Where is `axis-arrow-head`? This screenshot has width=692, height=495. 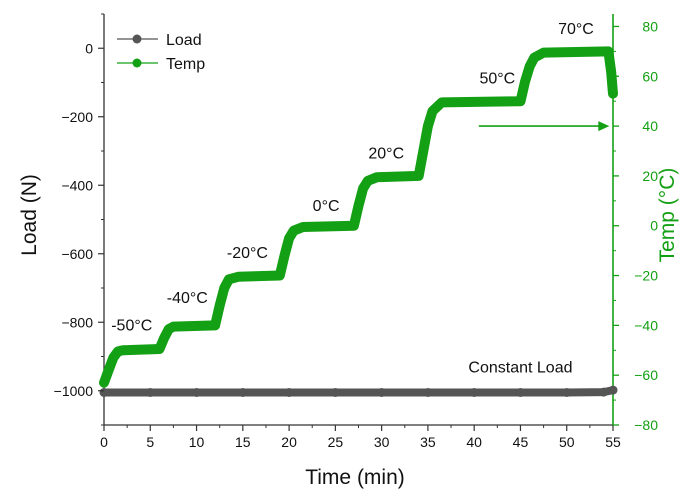
axis-arrow-head is located at coordinates (604, 126).